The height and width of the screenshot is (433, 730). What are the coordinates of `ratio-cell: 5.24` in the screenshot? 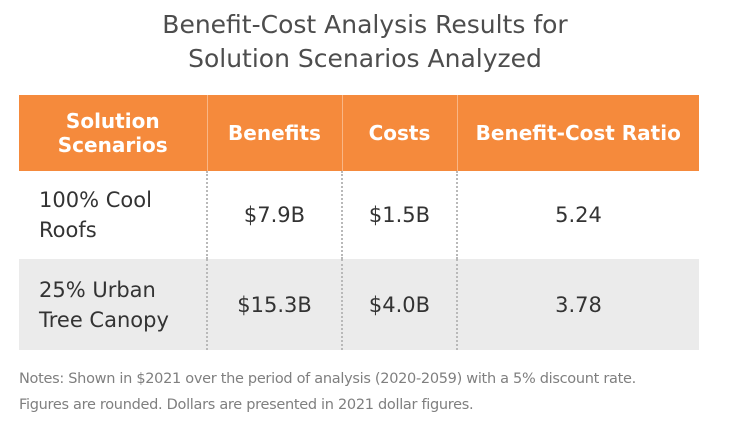 It's located at (577, 215).